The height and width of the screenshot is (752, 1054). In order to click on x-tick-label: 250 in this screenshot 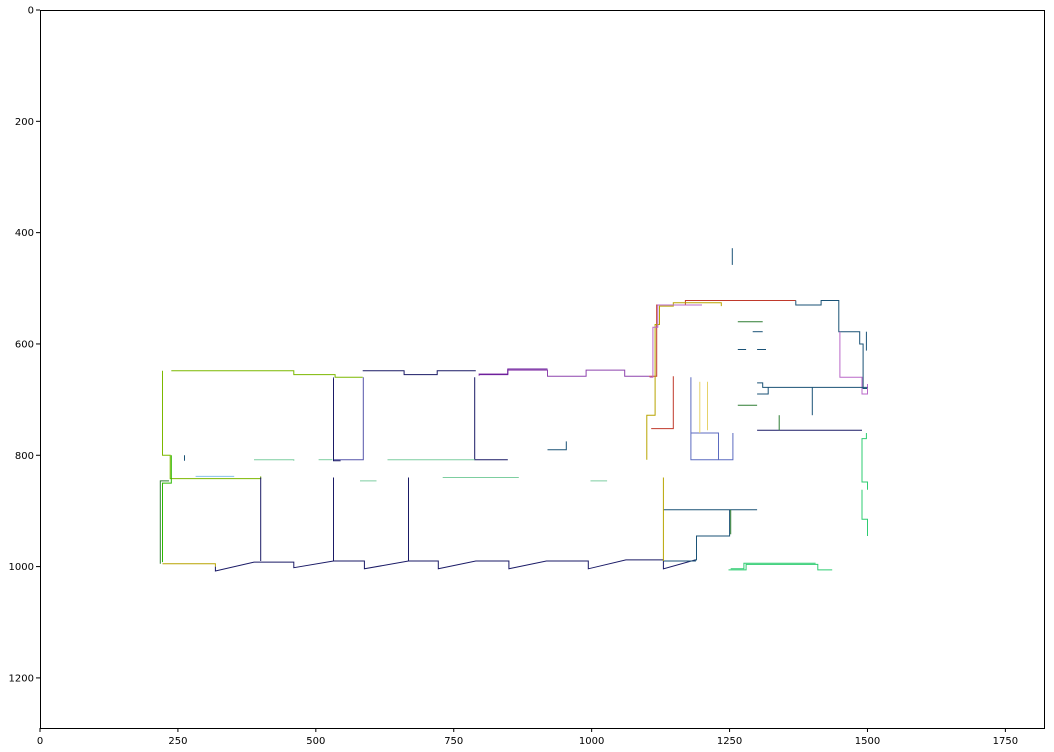, I will do `click(177, 741)`.